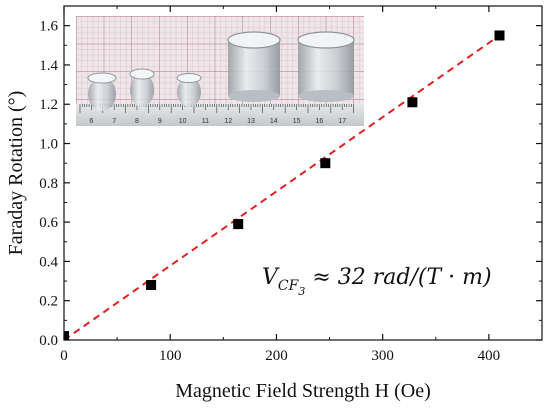 Image resolution: width=550 pixels, height=412 pixels. Describe the element at coordinates (48, 27) in the screenshot. I see `y-tick-label: 1.6` at that location.